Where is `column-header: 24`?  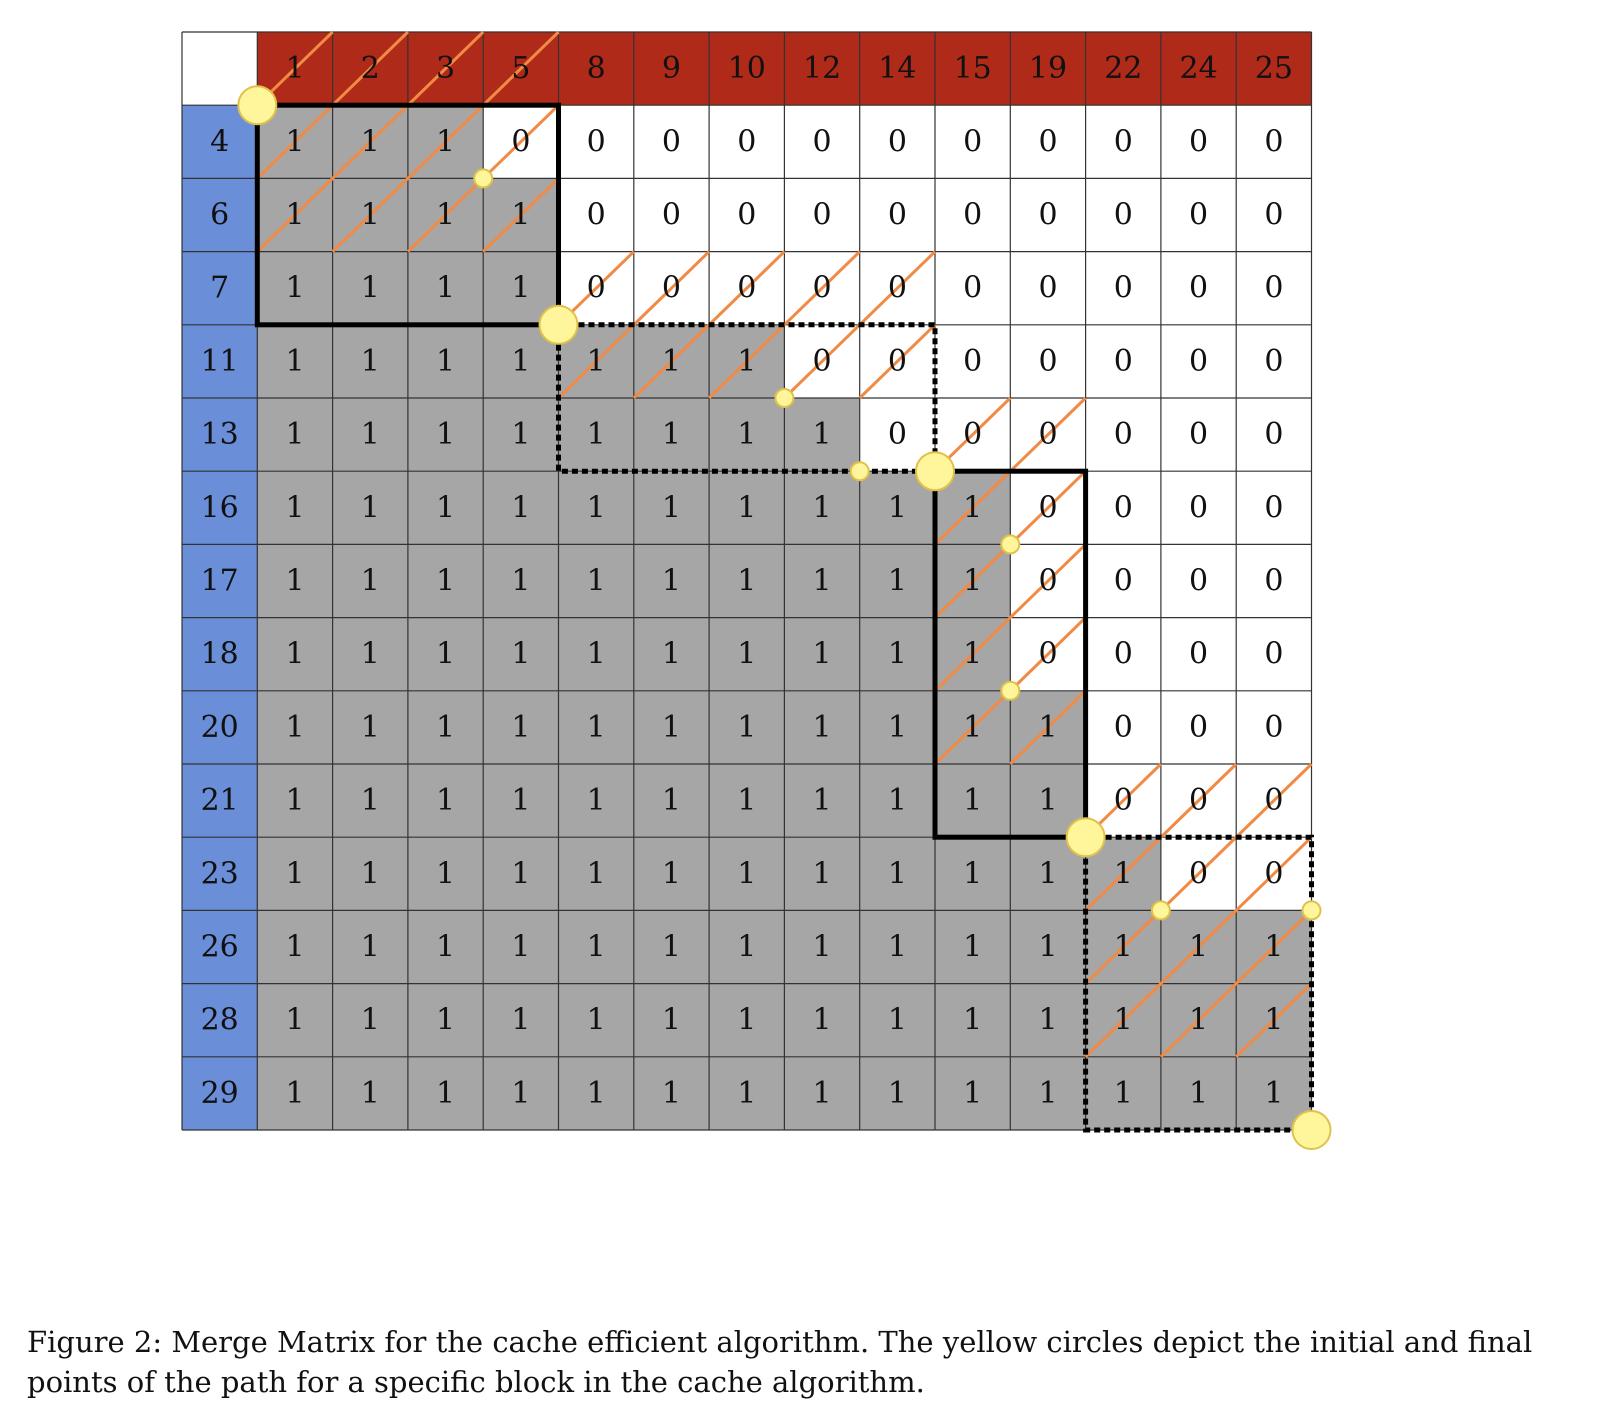
column-header: 24 is located at coordinates (1199, 68).